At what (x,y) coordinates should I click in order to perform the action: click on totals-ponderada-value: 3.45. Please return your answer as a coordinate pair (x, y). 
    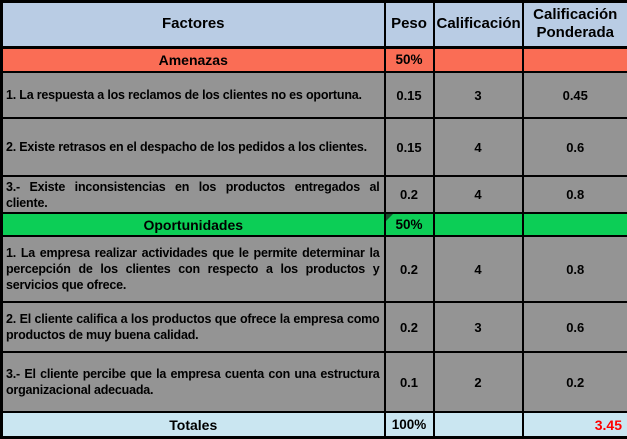
    Looking at the image, I should click on (574, 425).